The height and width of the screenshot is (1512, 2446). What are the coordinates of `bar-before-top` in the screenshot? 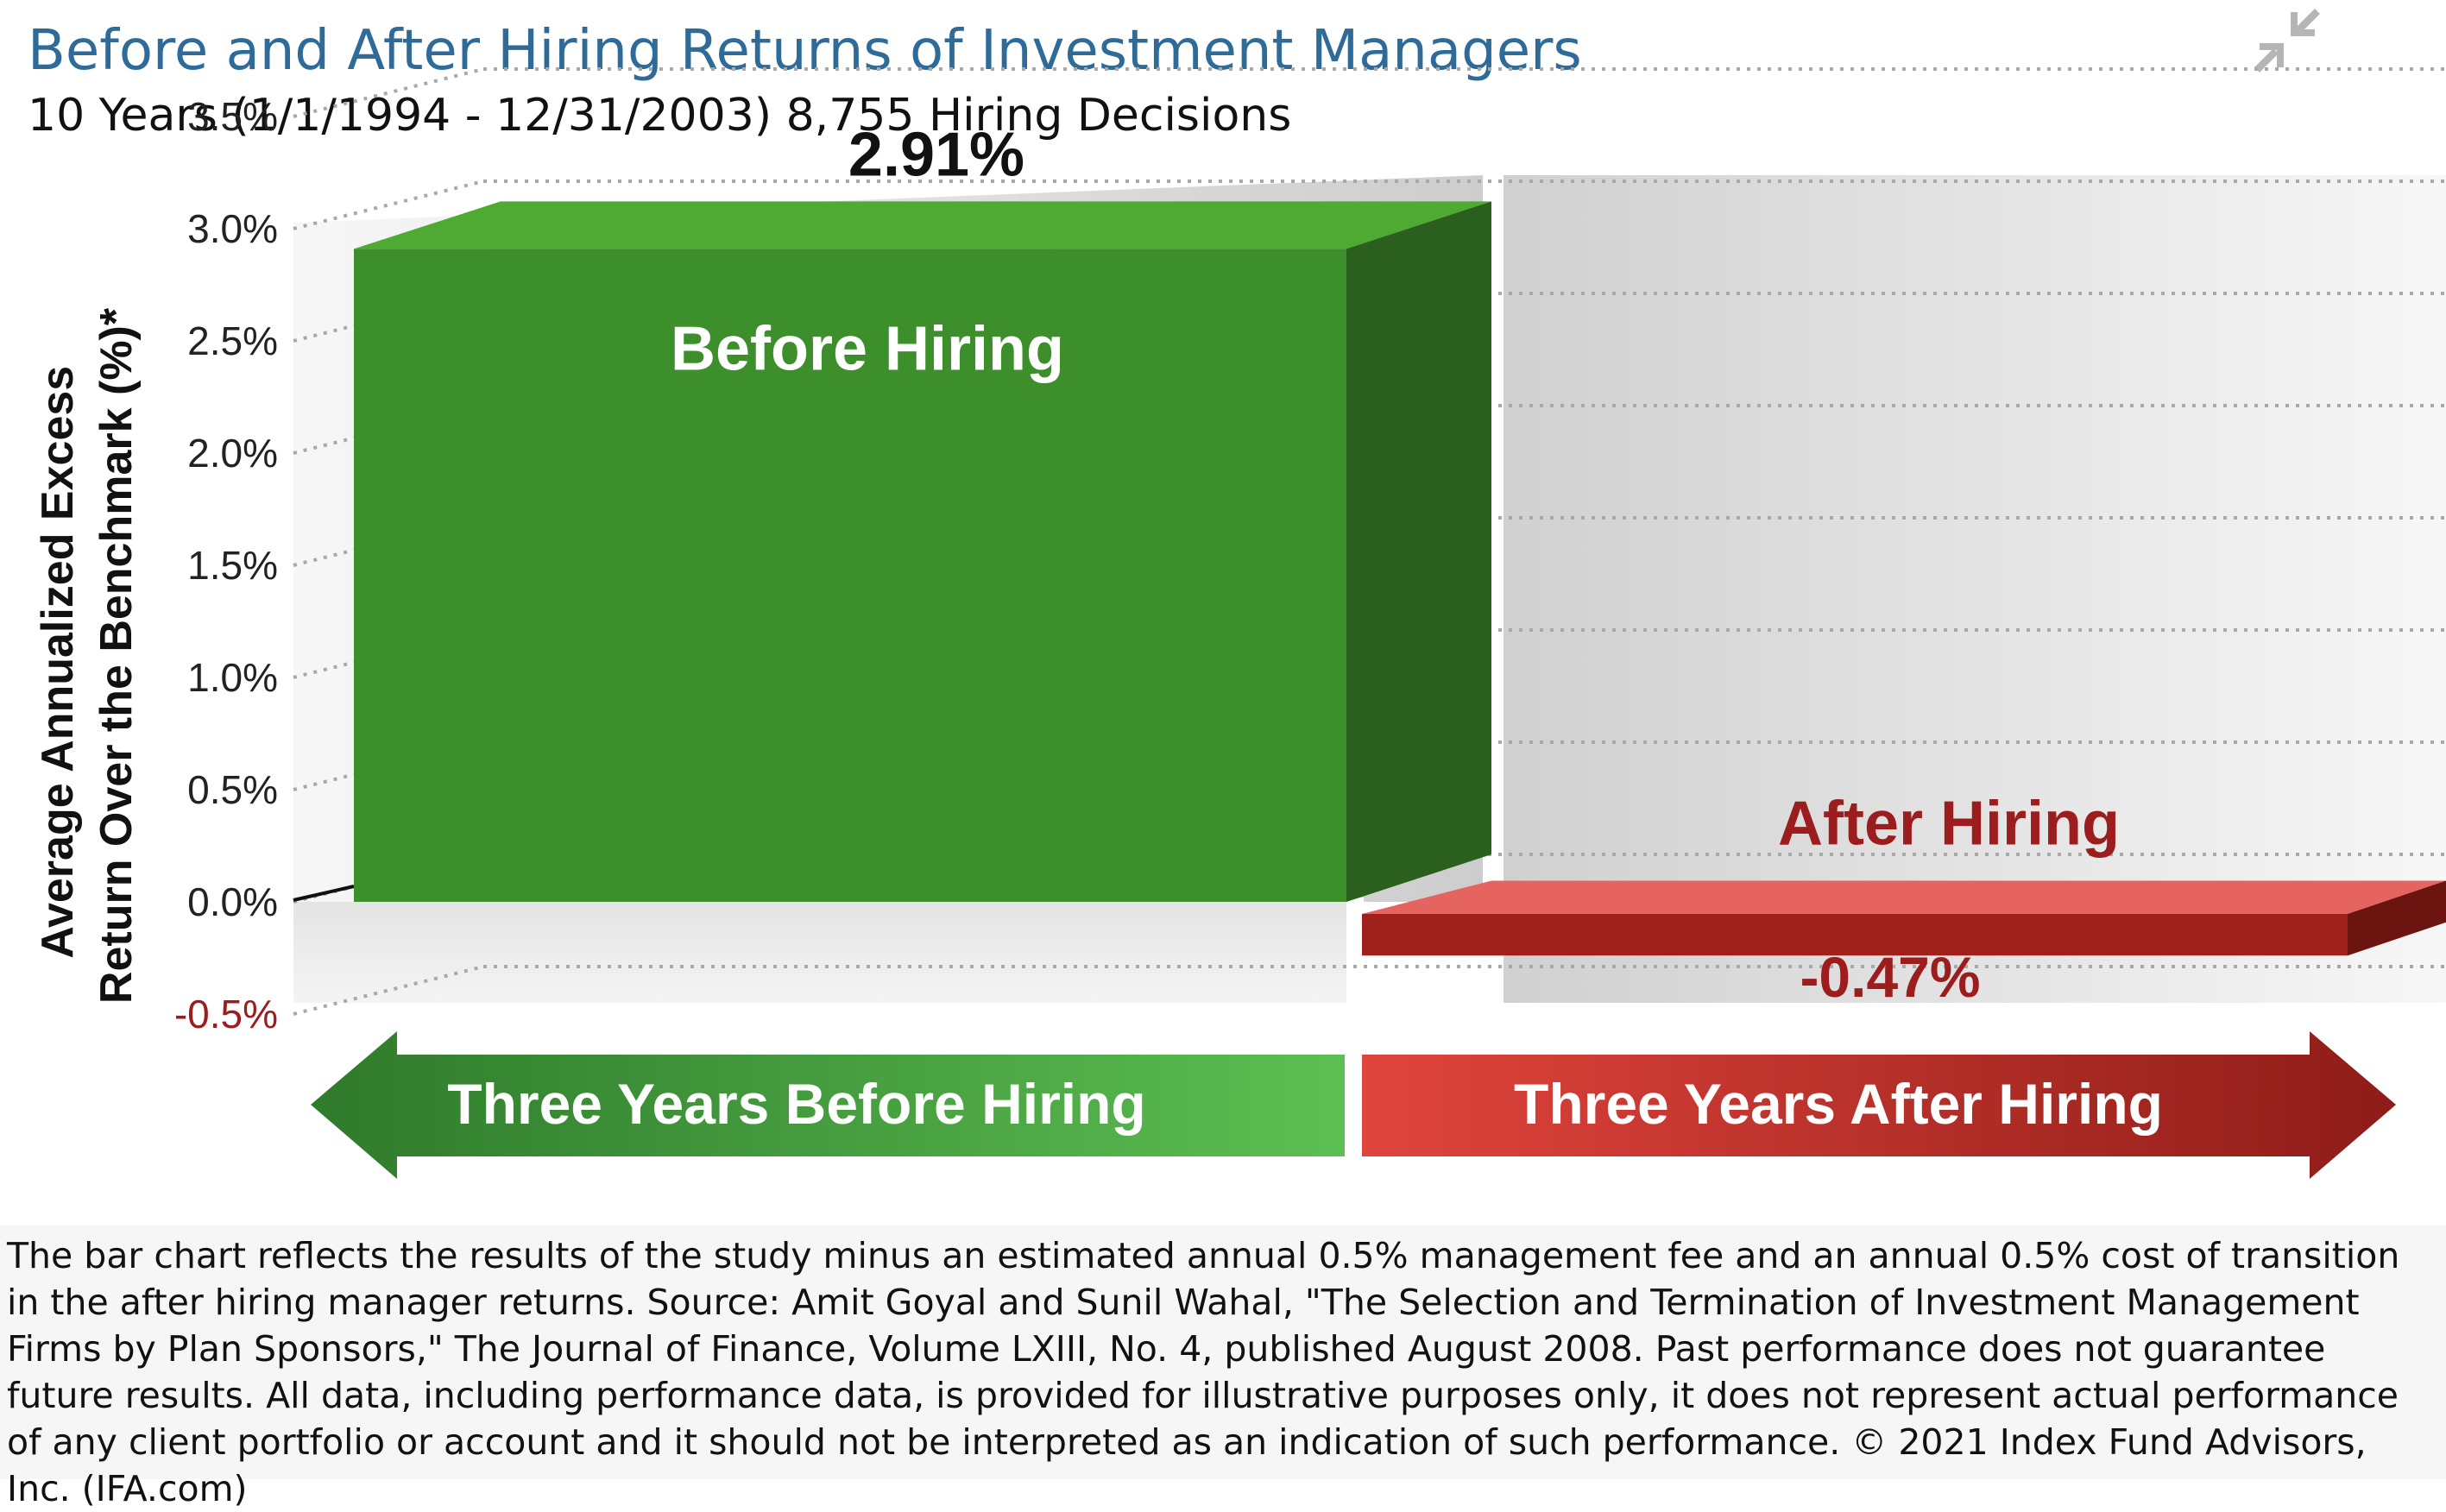 It's located at (923, 225).